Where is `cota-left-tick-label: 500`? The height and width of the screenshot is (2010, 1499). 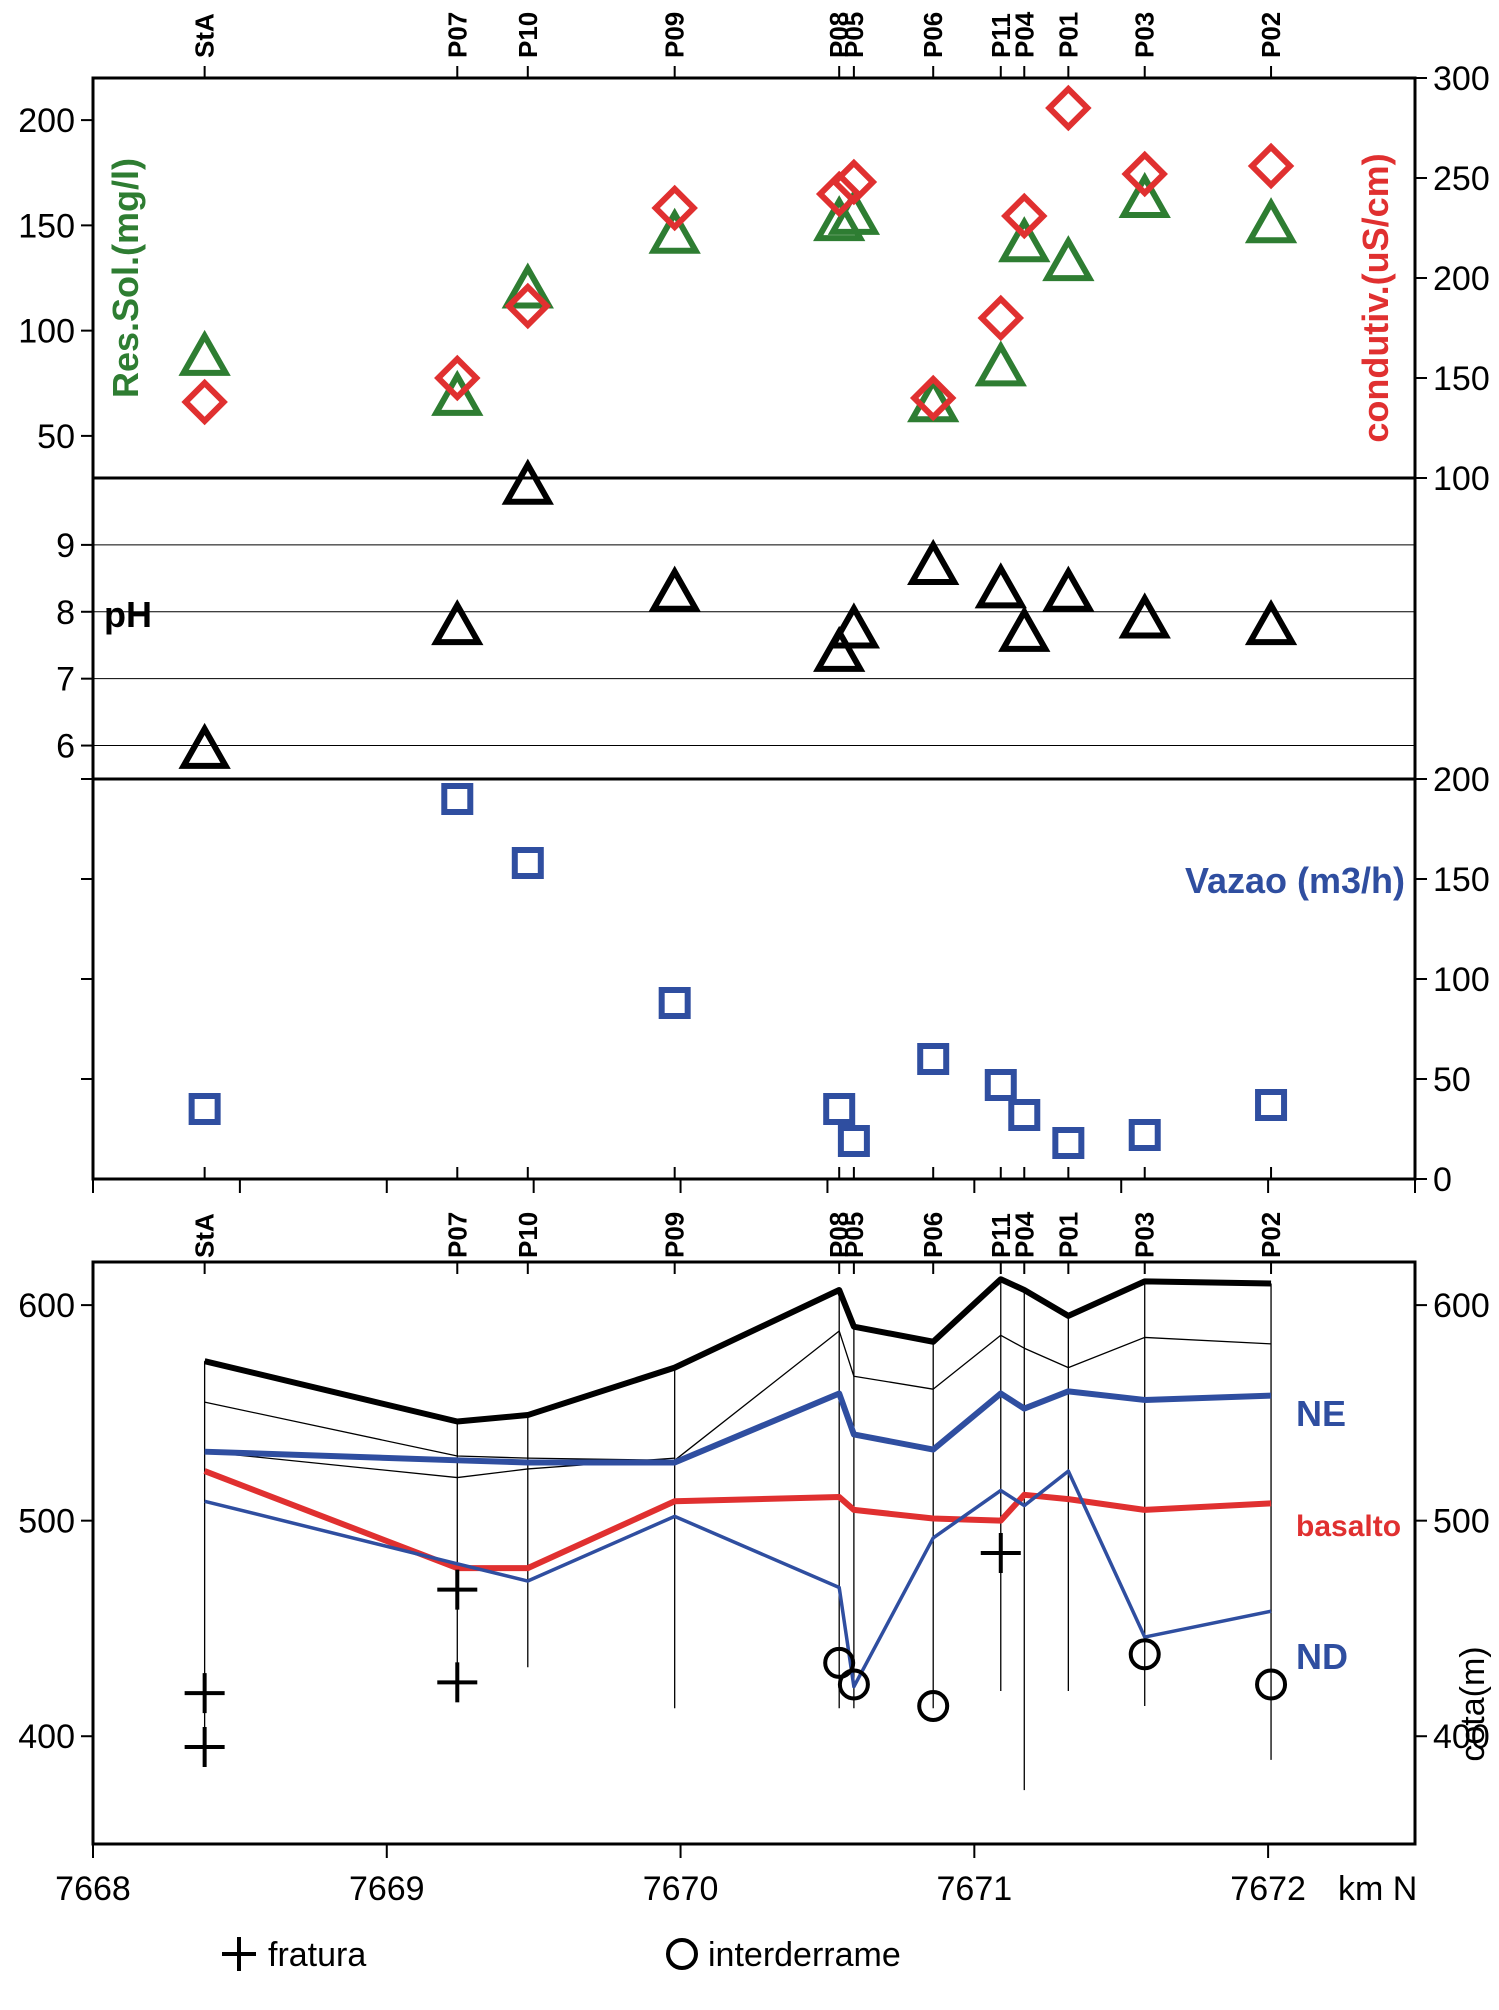 cota-left-tick-label: 500 is located at coordinates (46, 1522).